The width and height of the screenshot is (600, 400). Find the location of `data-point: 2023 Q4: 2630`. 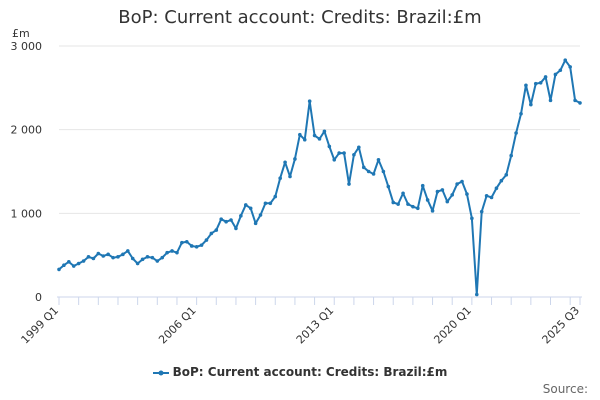

data-point: 2023 Q4: 2630 is located at coordinates (545, 77).